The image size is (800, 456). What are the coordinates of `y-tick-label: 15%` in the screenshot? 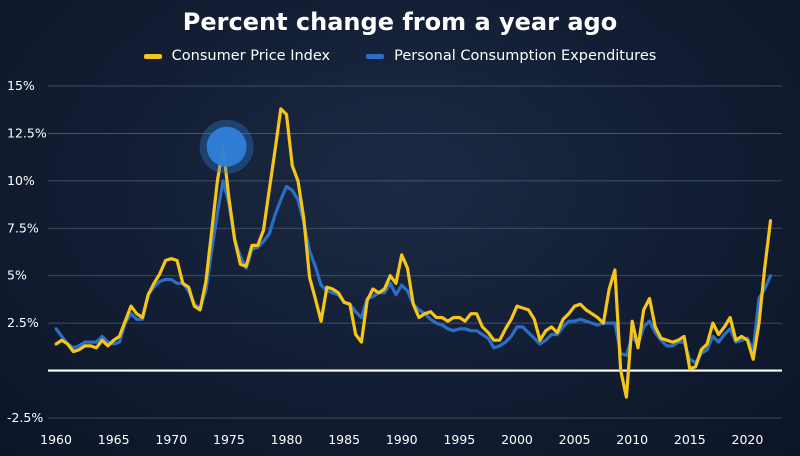 It's located at (21, 85).